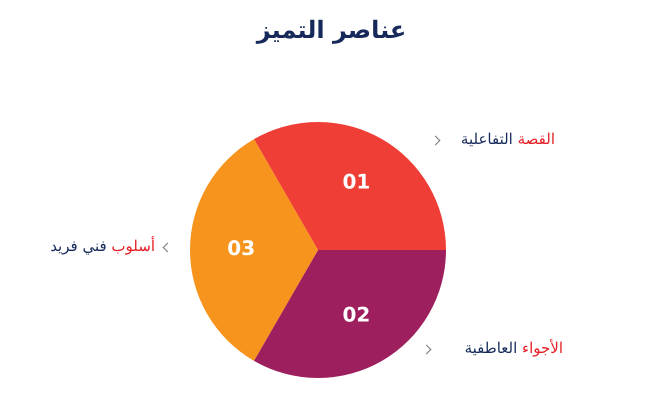  What do you see at coordinates (102, 246) in the screenshot?
I see `slice-label: أسلوب فني فريد` at bounding box center [102, 246].